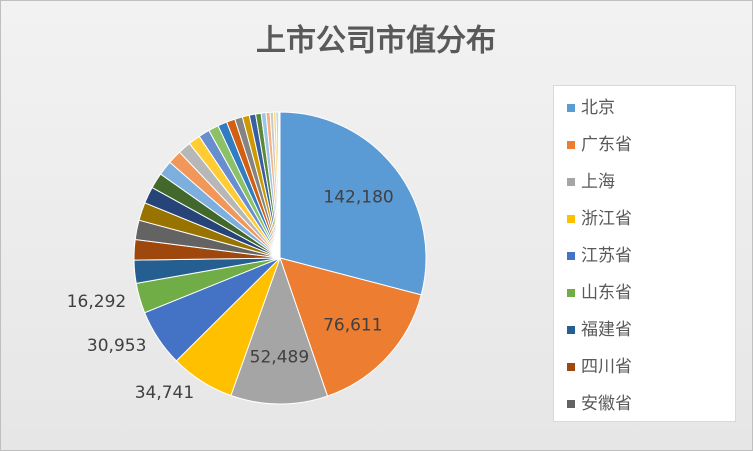 The width and height of the screenshot is (753, 451). What do you see at coordinates (376, 41) in the screenshot?
I see `chart-title: 上市公司市值分布` at bounding box center [376, 41].